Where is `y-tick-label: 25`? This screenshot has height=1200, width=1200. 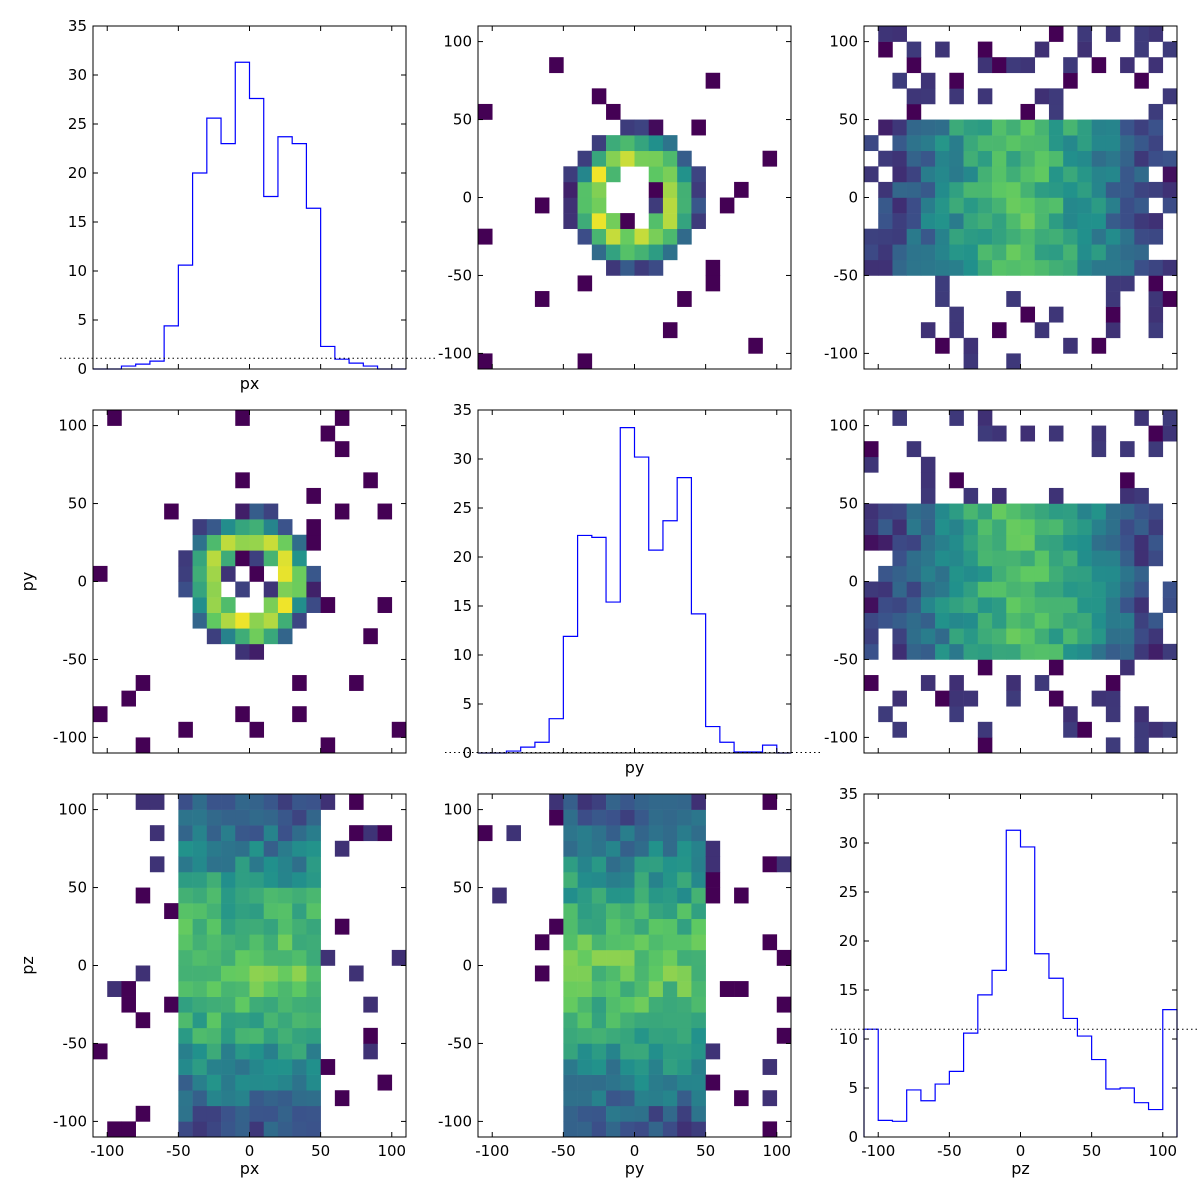 y-tick-label: 25 is located at coordinates (462, 508).